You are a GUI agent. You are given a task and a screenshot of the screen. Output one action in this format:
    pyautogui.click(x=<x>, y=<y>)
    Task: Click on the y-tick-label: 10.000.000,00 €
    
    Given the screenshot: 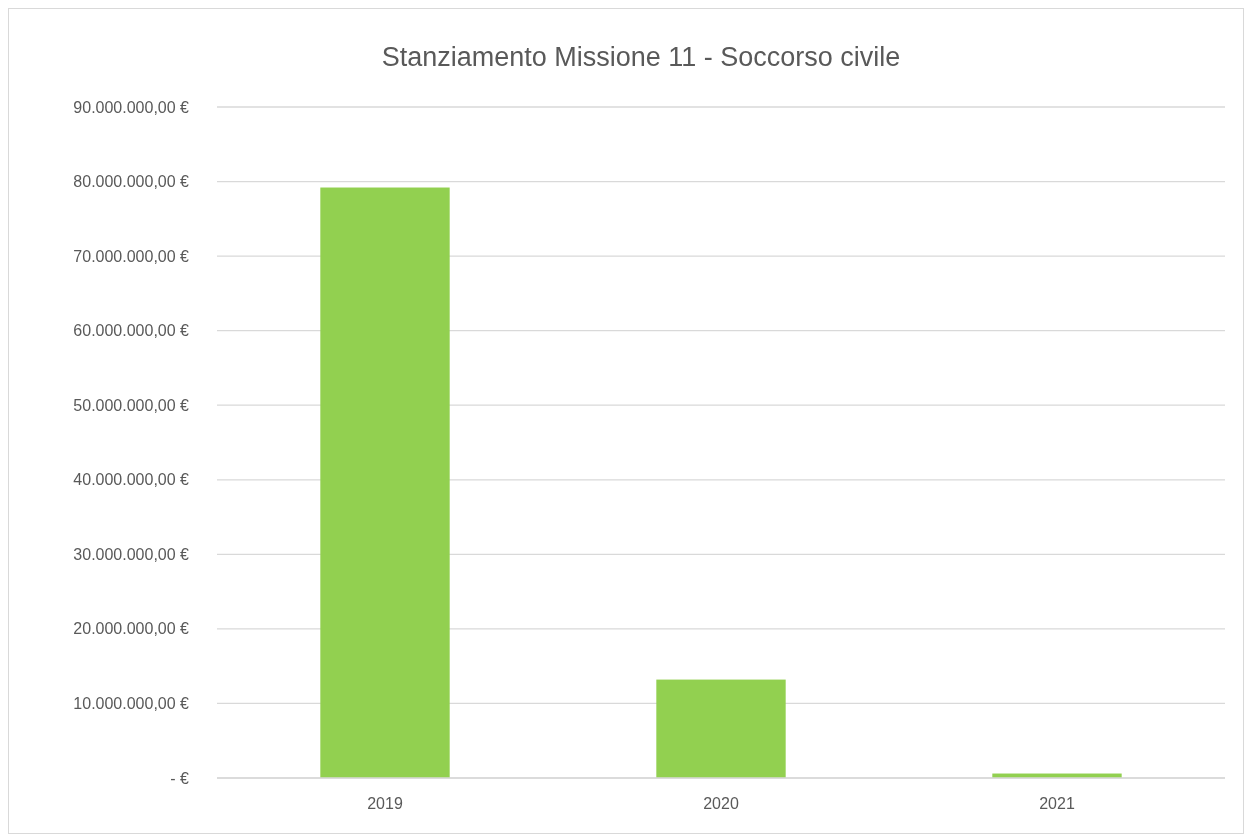 What is the action you would take?
    pyautogui.click(x=131, y=704)
    